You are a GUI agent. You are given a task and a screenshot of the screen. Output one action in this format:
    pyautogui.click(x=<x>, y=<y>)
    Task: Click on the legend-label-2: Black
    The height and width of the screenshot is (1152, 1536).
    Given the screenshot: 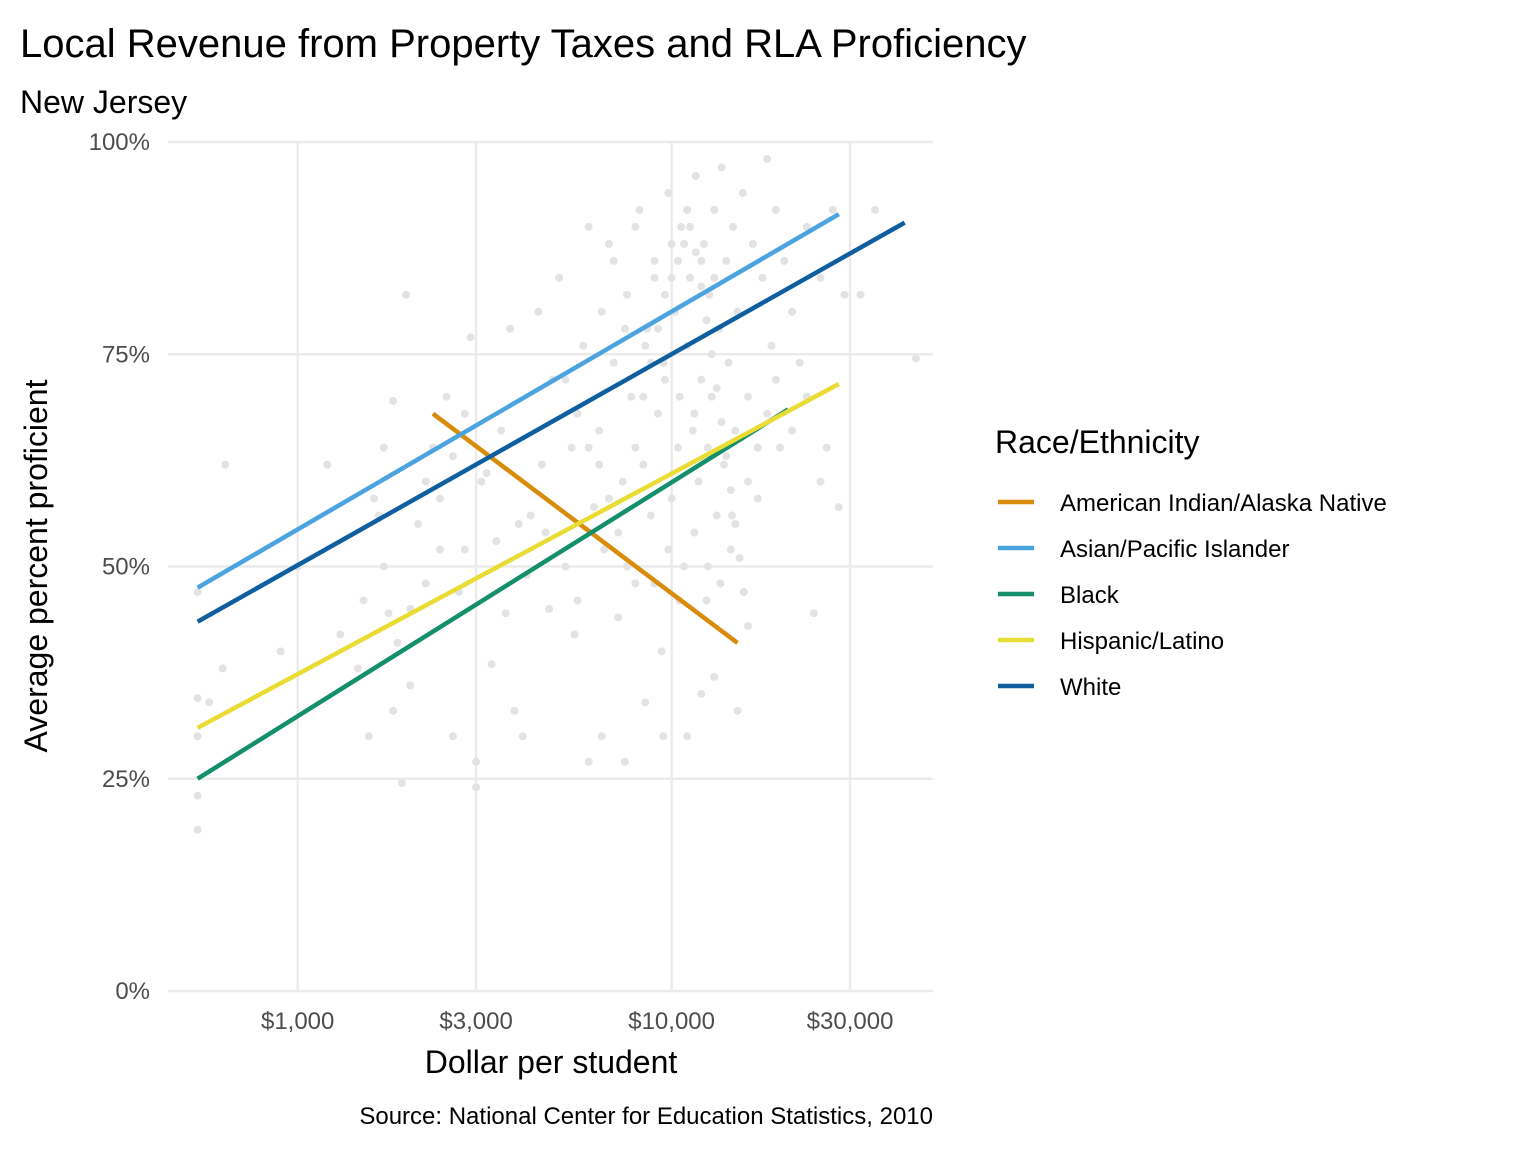 What is the action you would take?
    pyautogui.click(x=1090, y=595)
    